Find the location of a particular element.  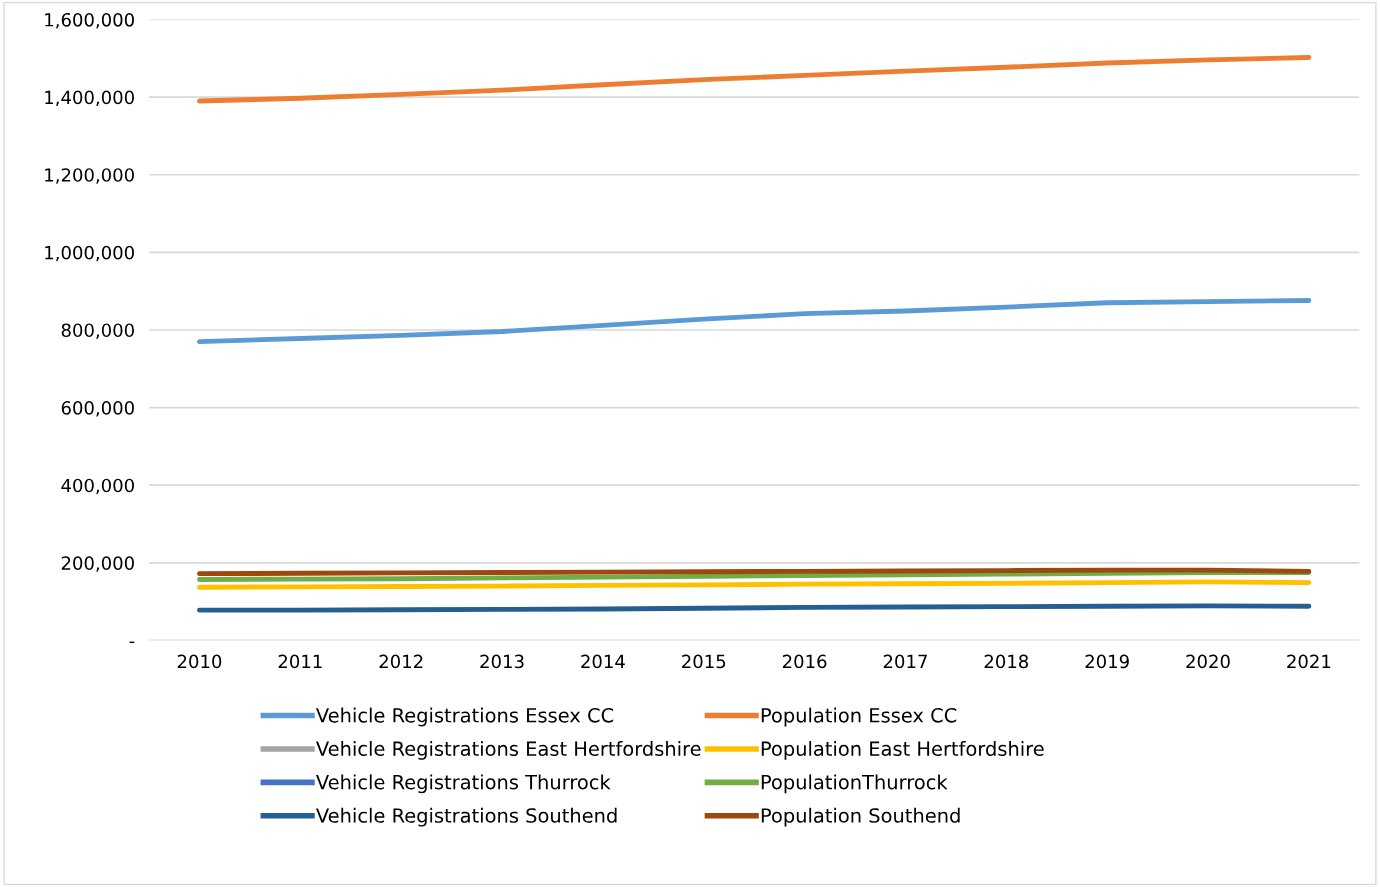

y-tick-label: 1,000,000 is located at coordinates (89, 253).